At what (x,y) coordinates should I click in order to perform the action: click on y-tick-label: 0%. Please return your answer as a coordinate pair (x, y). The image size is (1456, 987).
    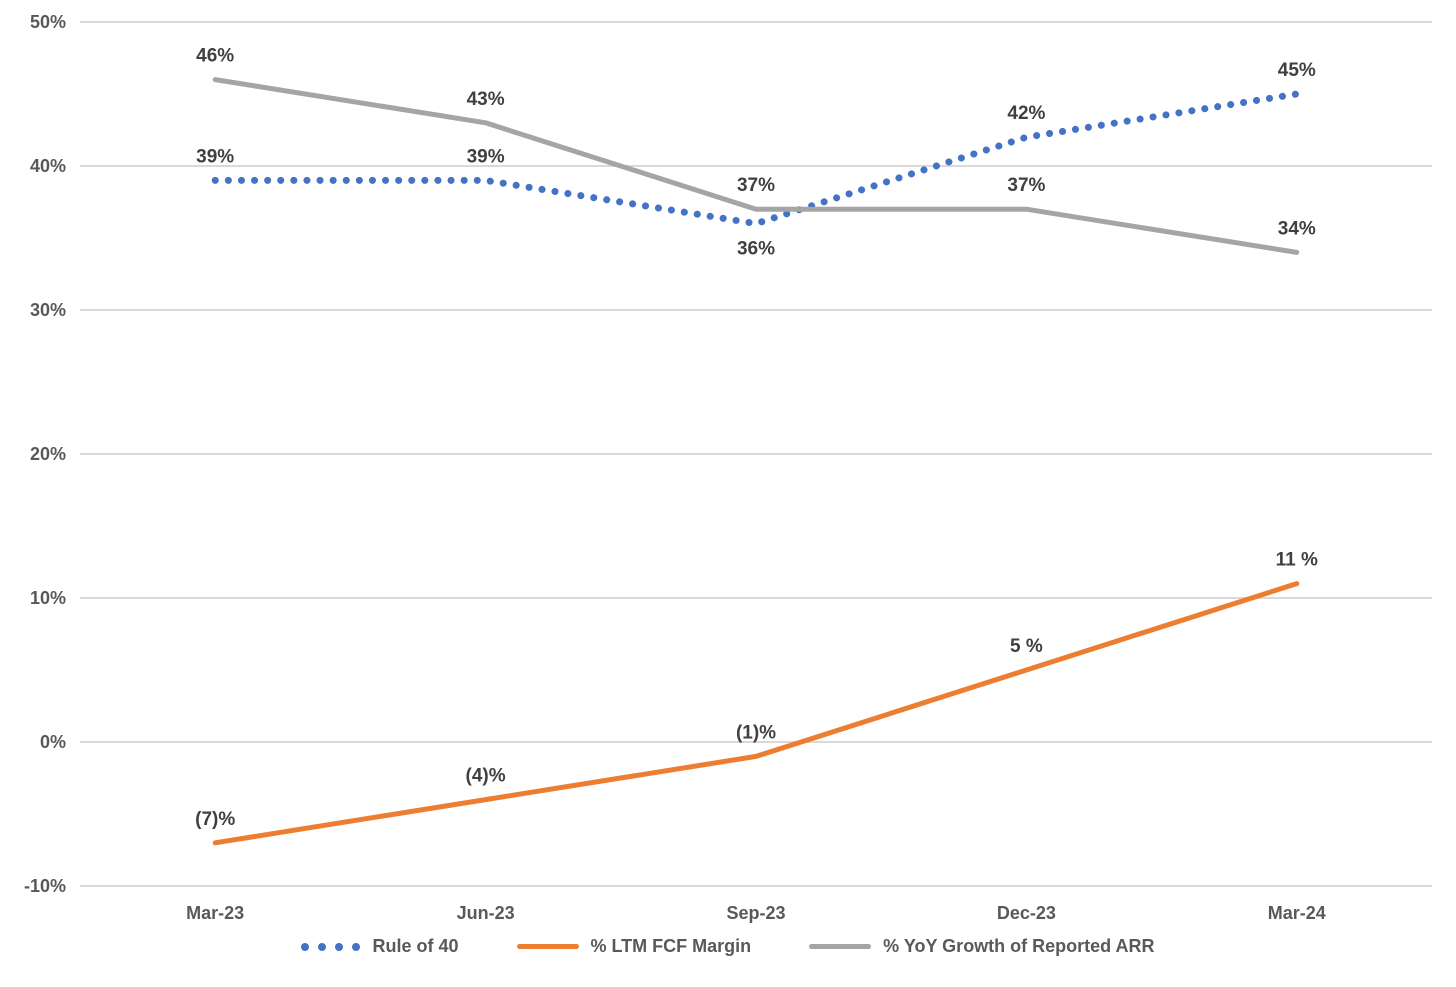
    Looking at the image, I should click on (53, 742).